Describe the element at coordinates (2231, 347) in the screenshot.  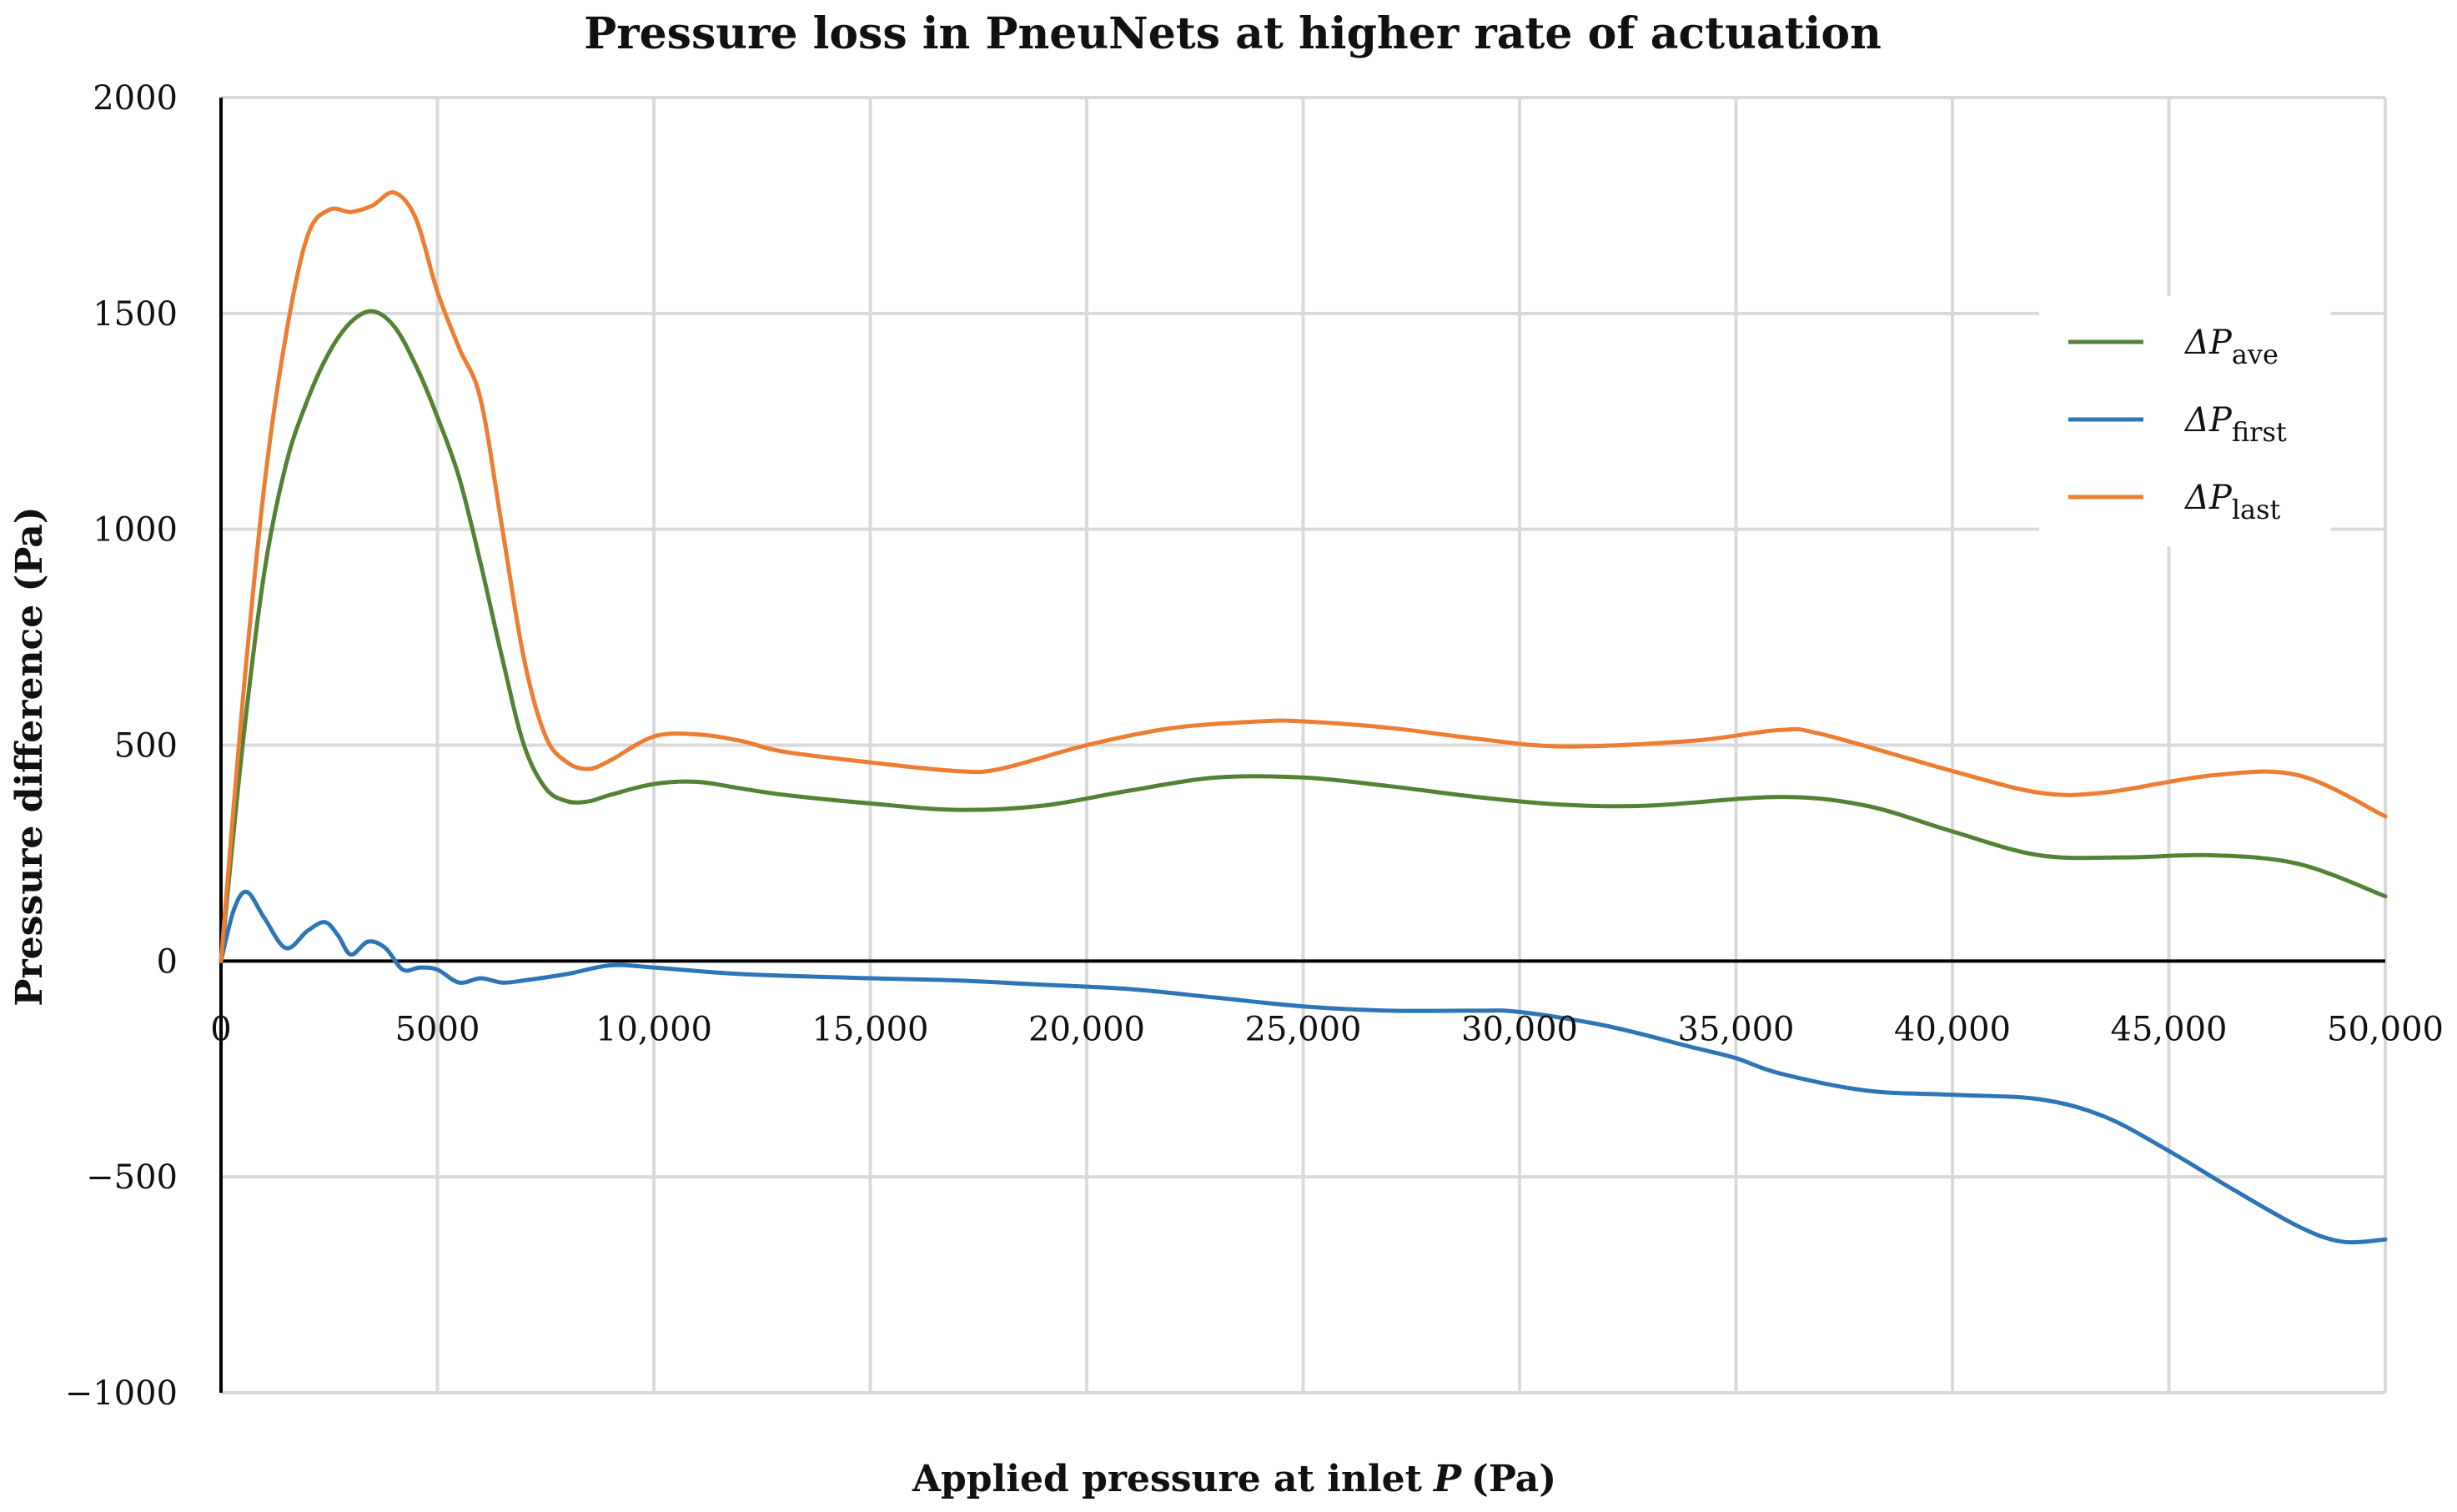
I see `legend-entry-ave: ΔPave` at that location.